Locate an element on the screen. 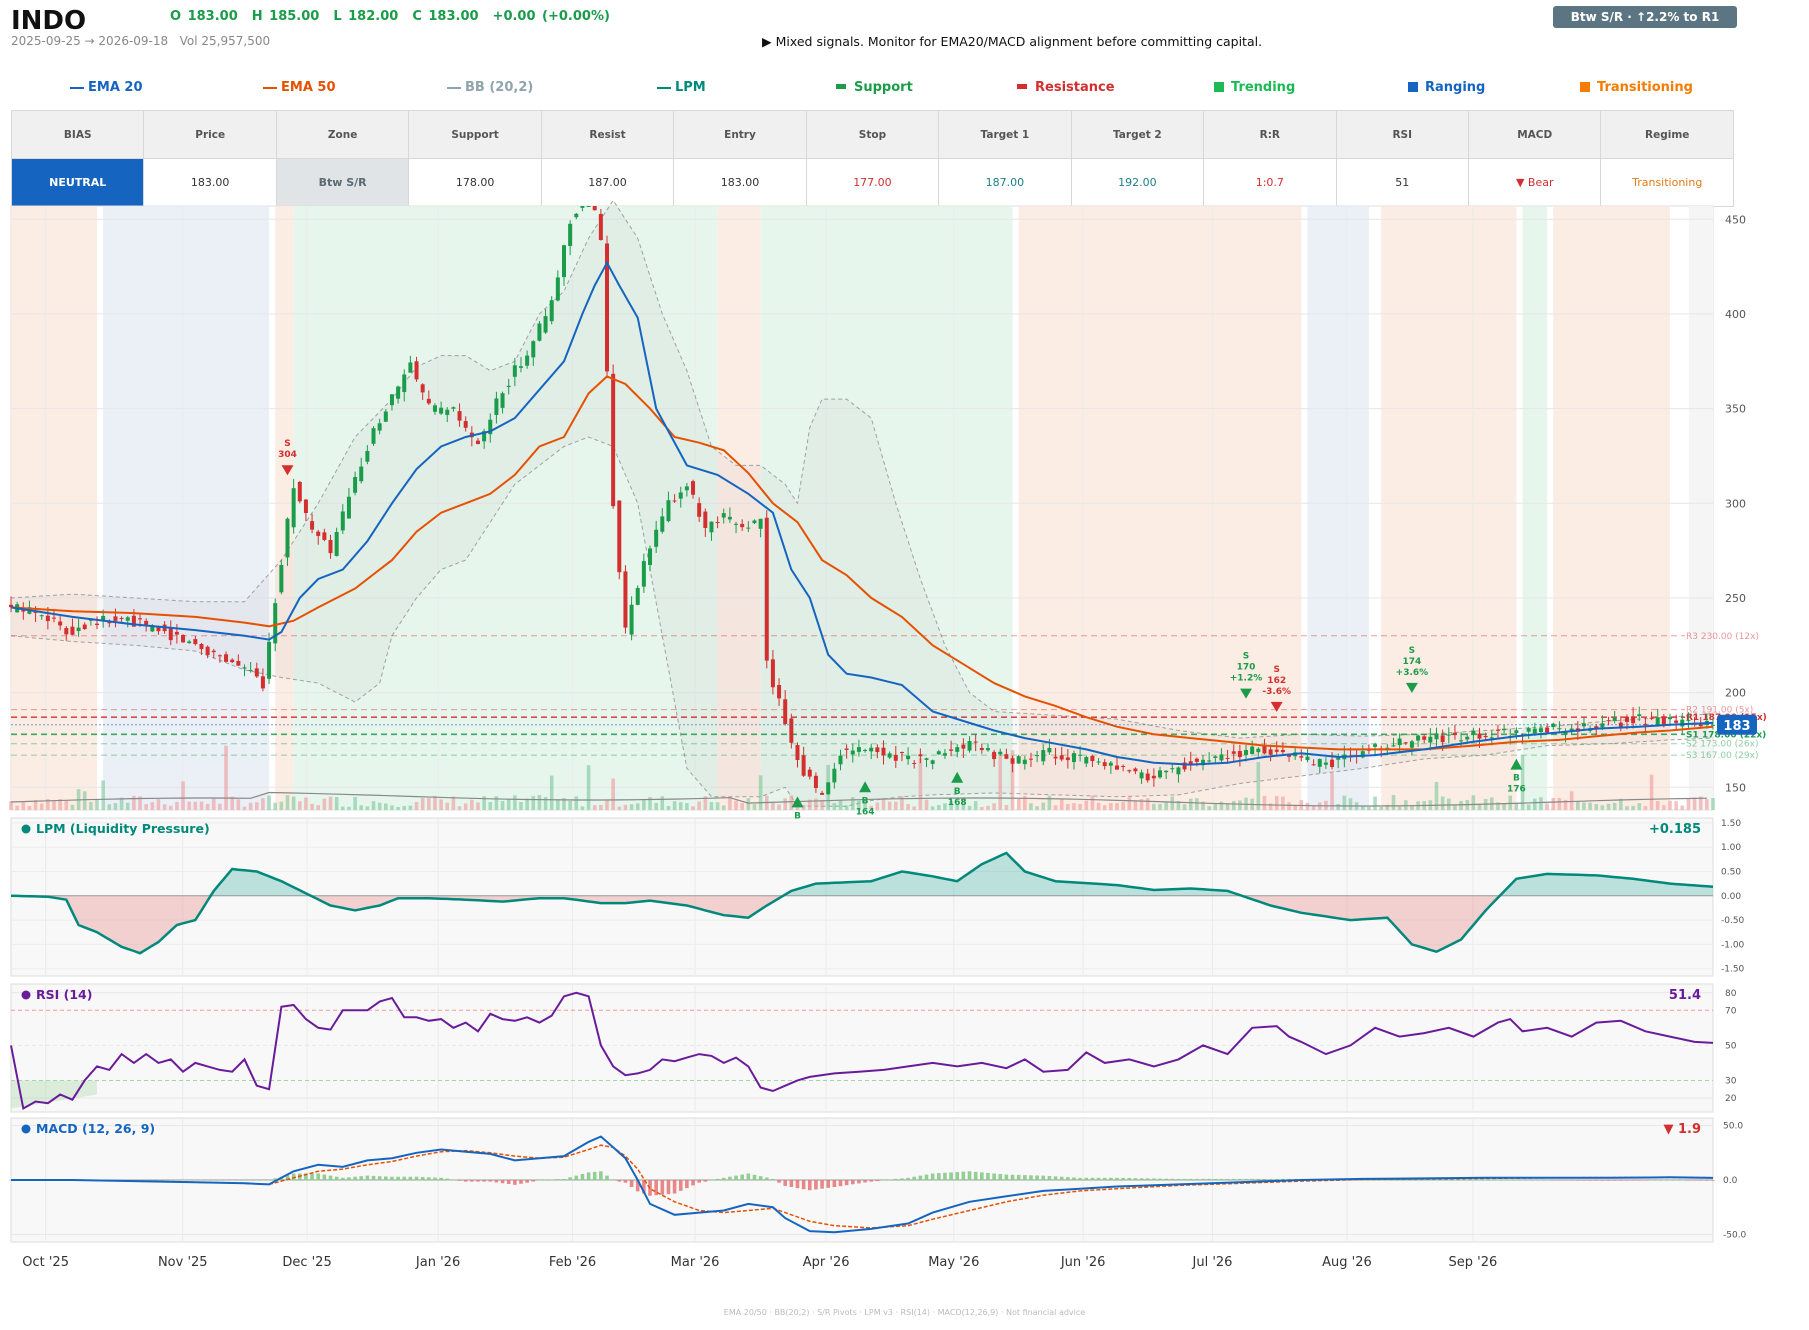 Image resolution: width=1809 pixels, height=1330 pixels. legend-transitioning: Transitioning is located at coordinates (1636, 87).